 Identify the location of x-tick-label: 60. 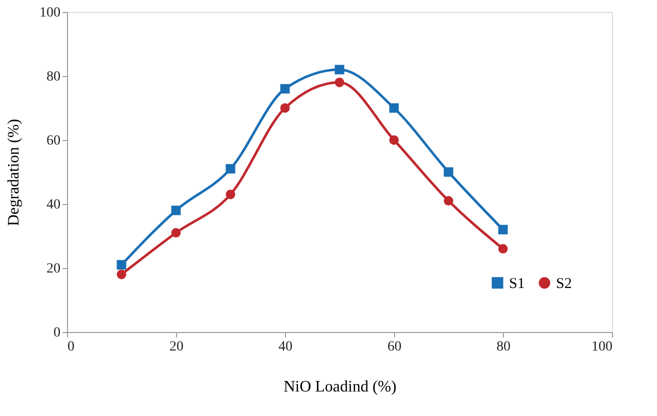
(395, 347).